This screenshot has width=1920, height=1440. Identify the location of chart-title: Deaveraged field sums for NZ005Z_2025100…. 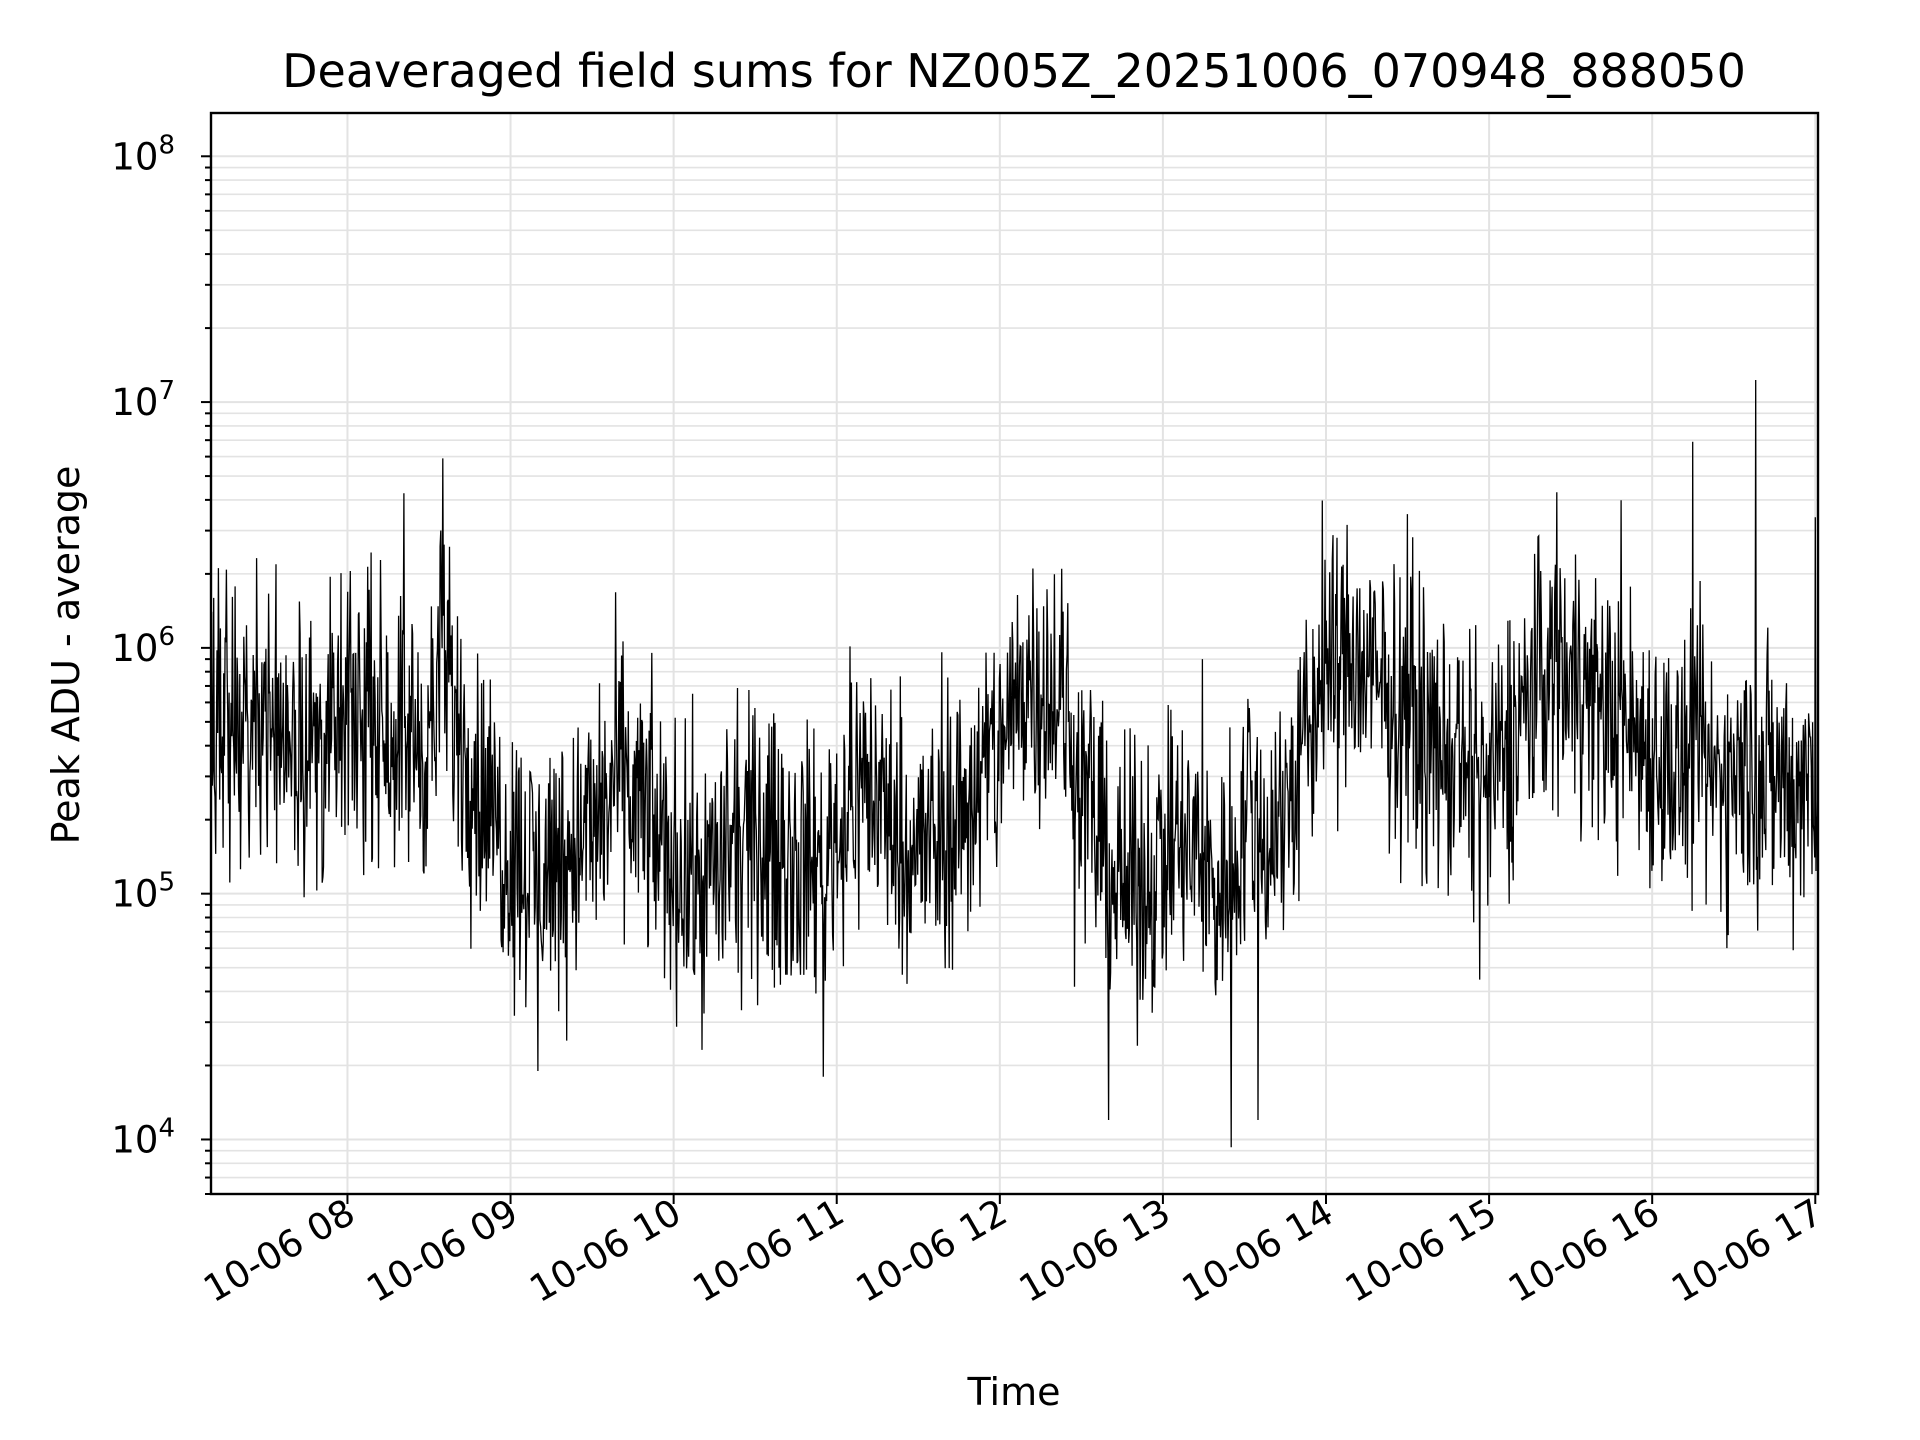
(1014, 71).